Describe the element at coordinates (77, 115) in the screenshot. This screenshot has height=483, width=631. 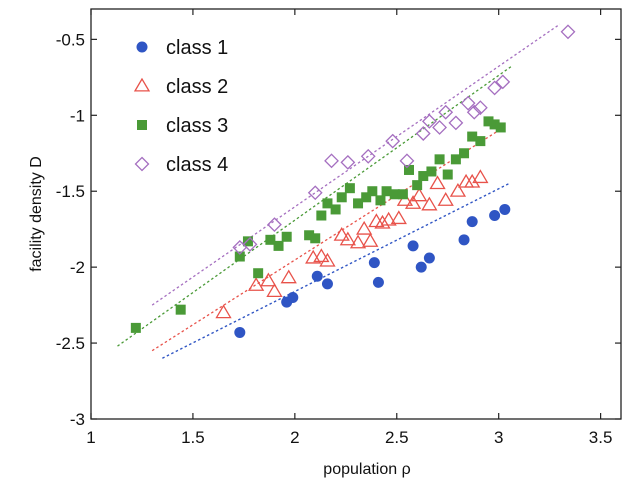
I see `y-tick-label: -1` at that location.